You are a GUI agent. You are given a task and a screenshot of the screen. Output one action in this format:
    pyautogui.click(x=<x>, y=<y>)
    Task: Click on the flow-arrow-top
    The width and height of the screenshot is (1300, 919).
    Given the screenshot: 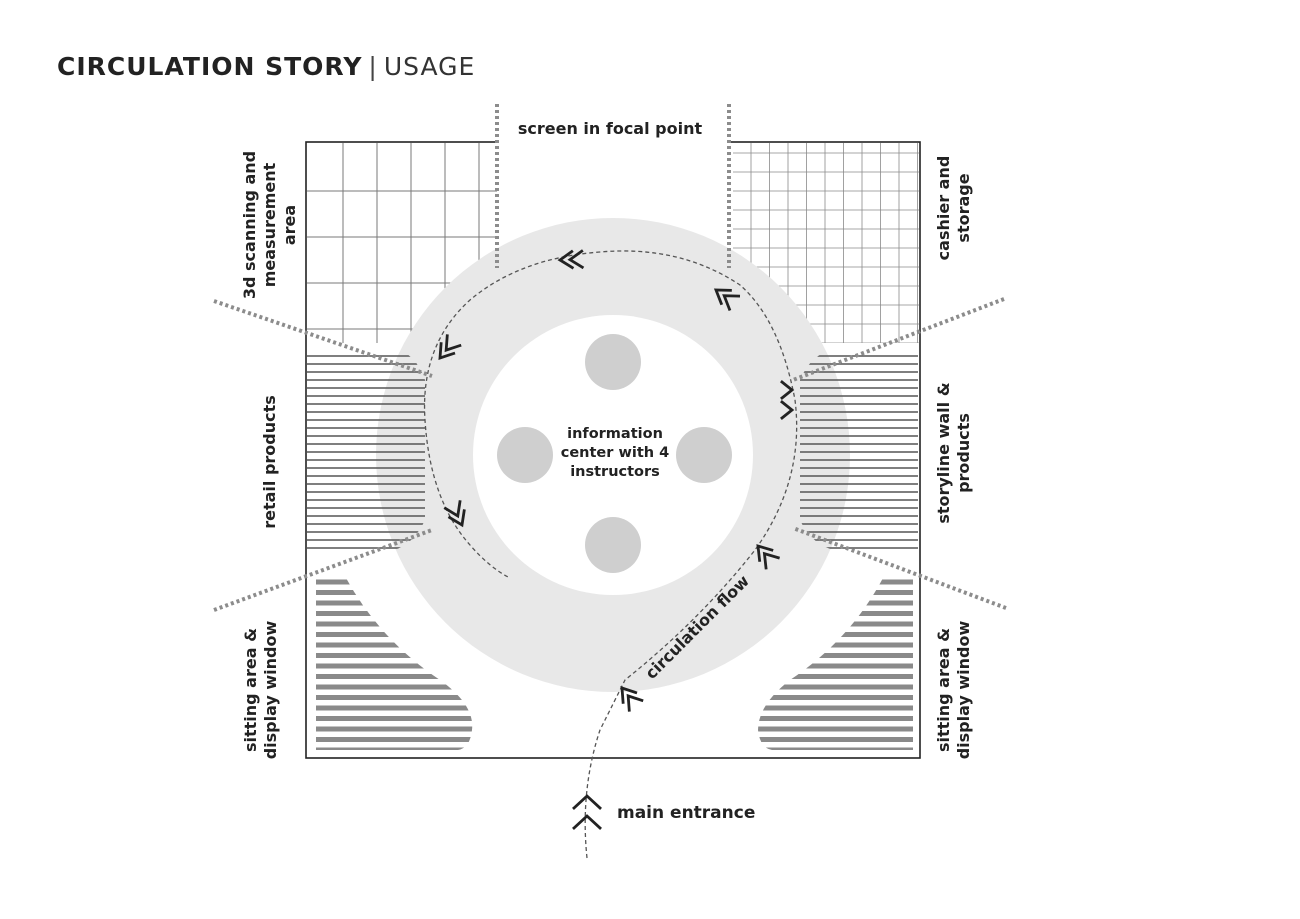 What is the action you would take?
    pyautogui.click(x=571, y=259)
    